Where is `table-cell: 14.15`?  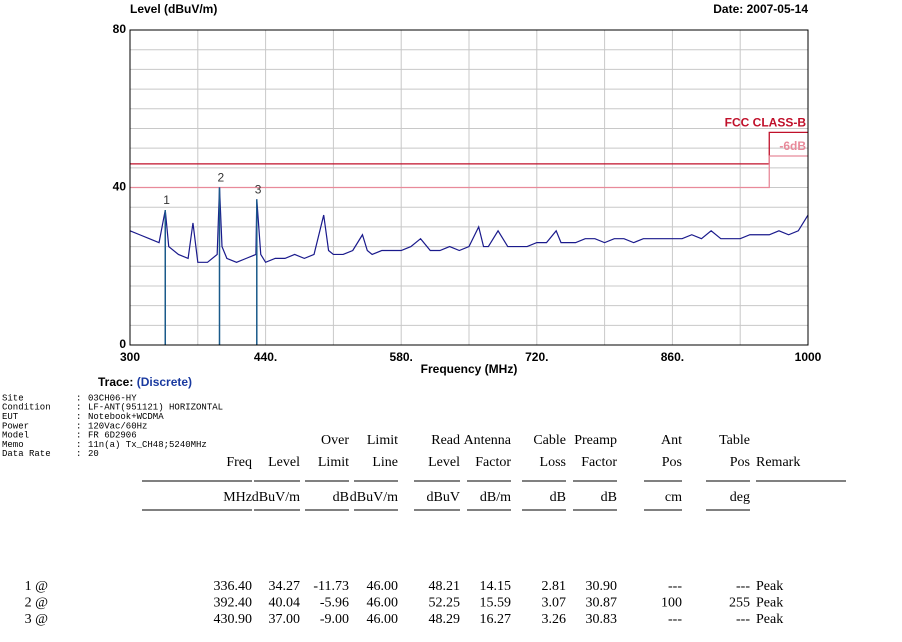 table-cell: 14.15 is located at coordinates (496, 586).